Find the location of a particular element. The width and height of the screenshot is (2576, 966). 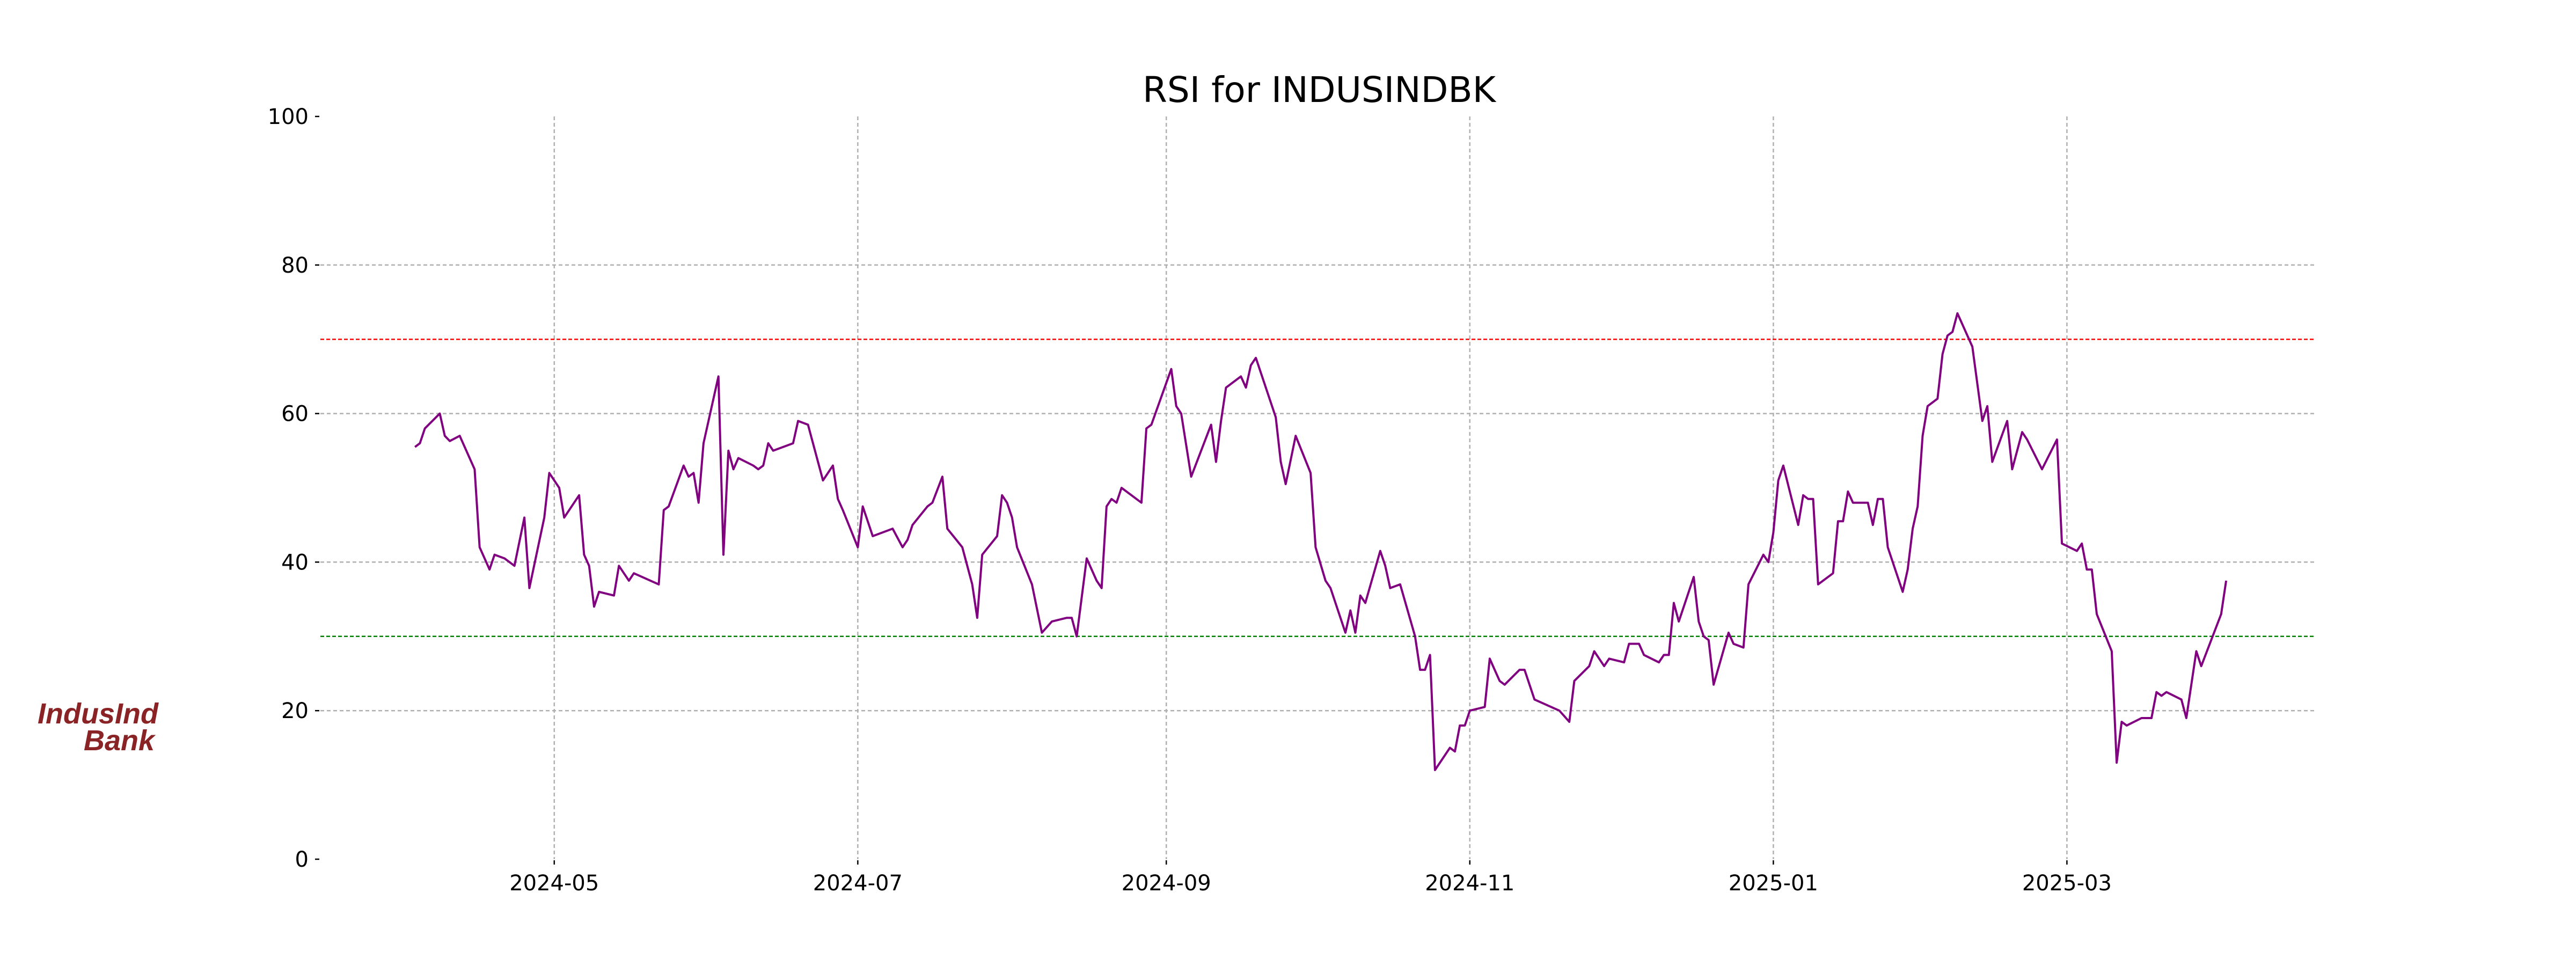

x-tick-label: 2025-01 is located at coordinates (1773, 883).